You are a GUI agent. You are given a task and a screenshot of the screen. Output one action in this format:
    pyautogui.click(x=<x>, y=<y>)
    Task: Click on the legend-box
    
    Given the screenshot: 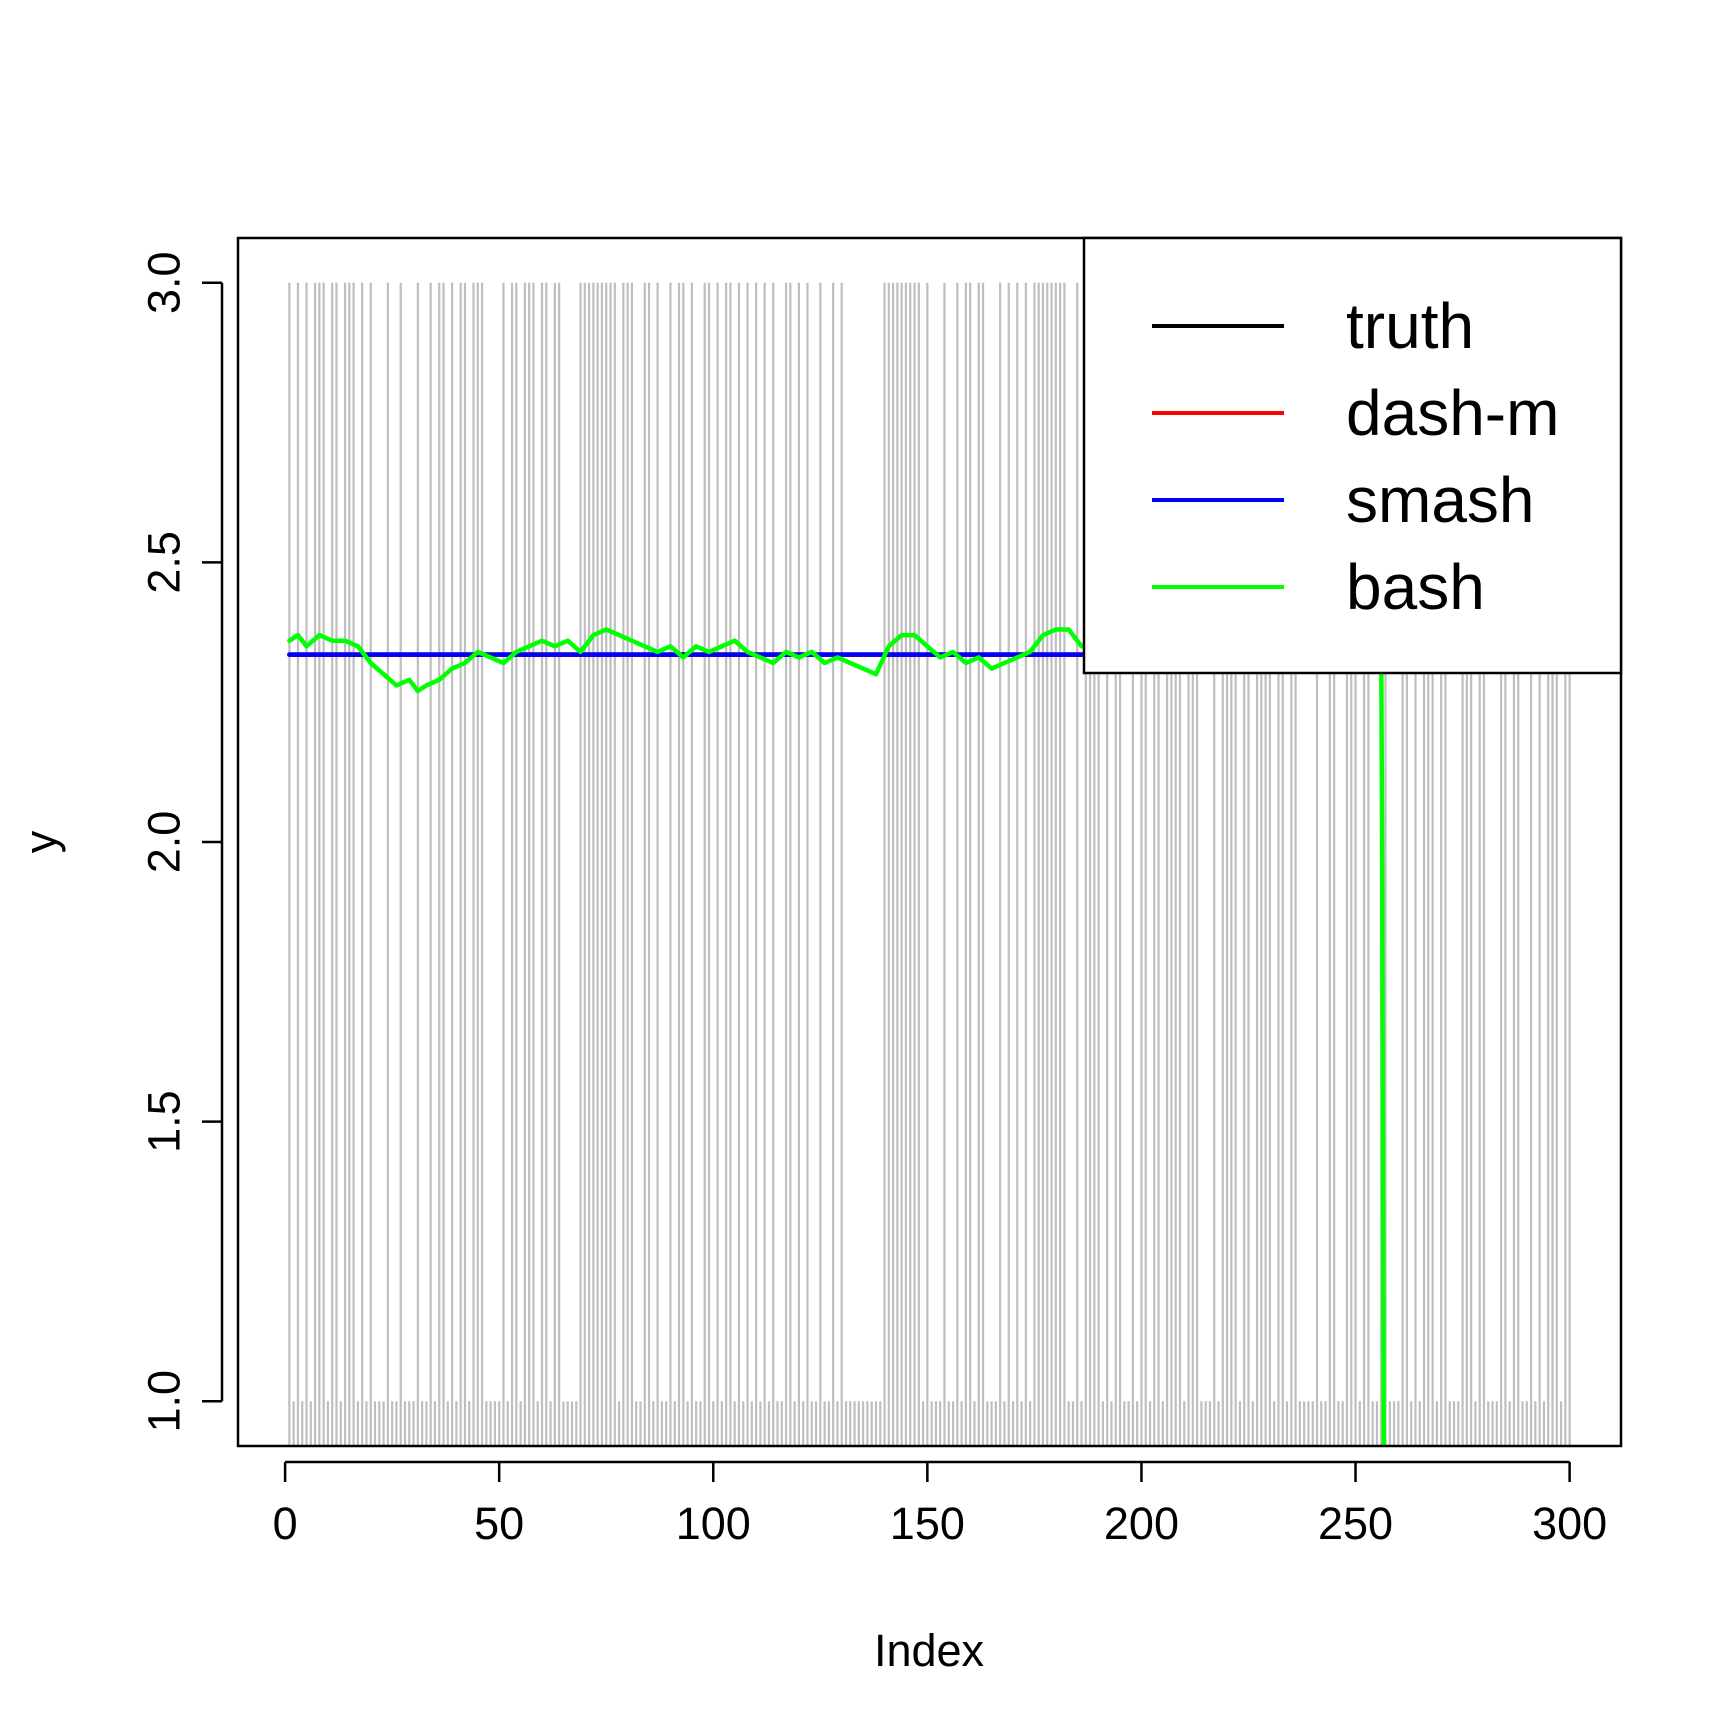 What is the action you would take?
    pyautogui.click(x=1352, y=455)
    